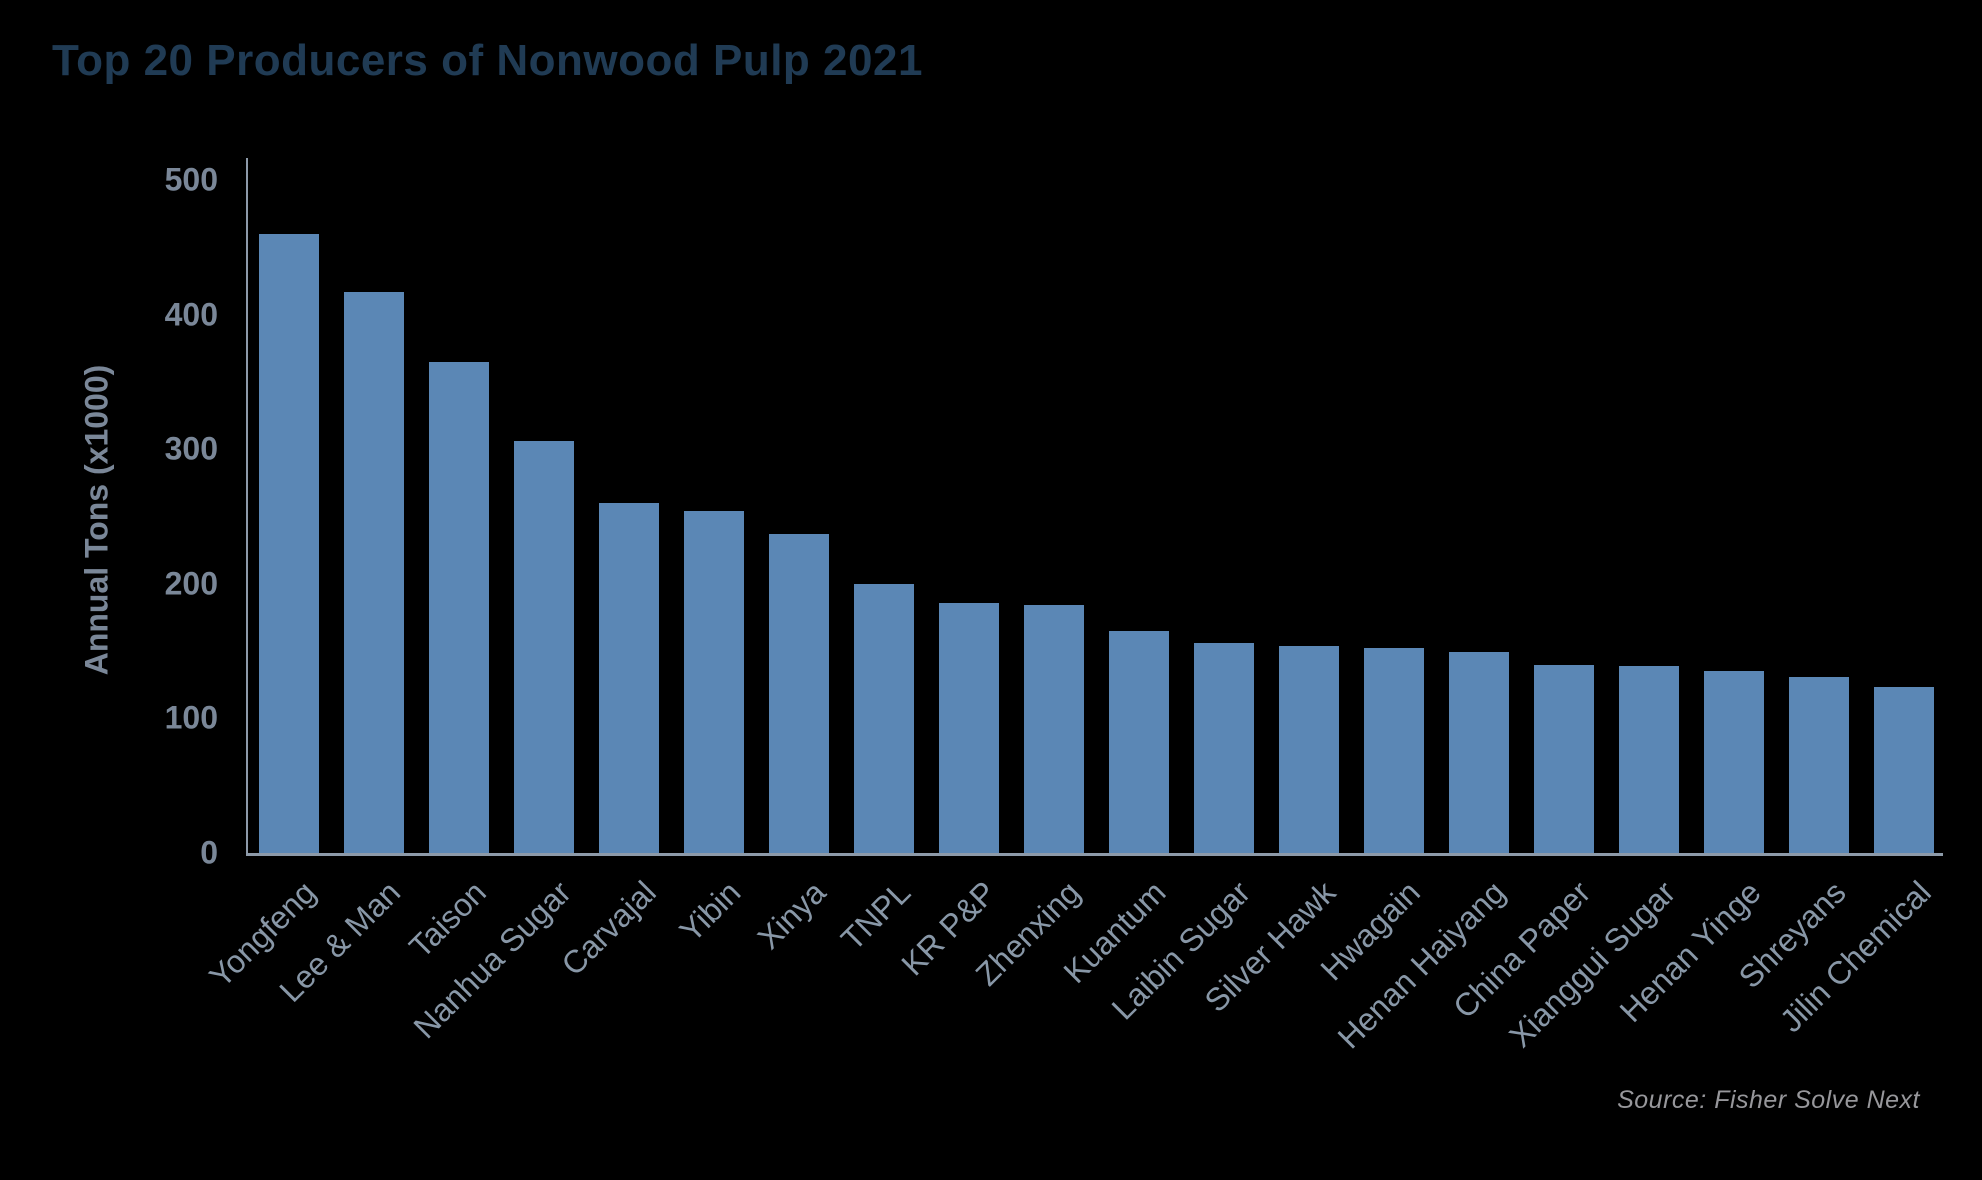  I want to click on bar-shreyans, so click(1819, 764).